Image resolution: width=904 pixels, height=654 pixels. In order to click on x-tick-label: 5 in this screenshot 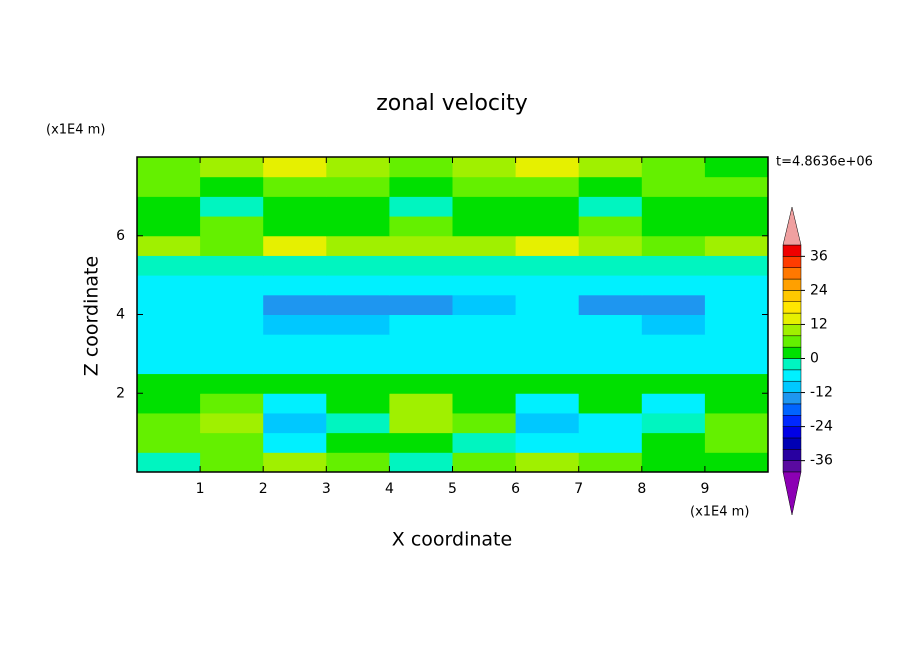, I will do `click(452, 489)`.